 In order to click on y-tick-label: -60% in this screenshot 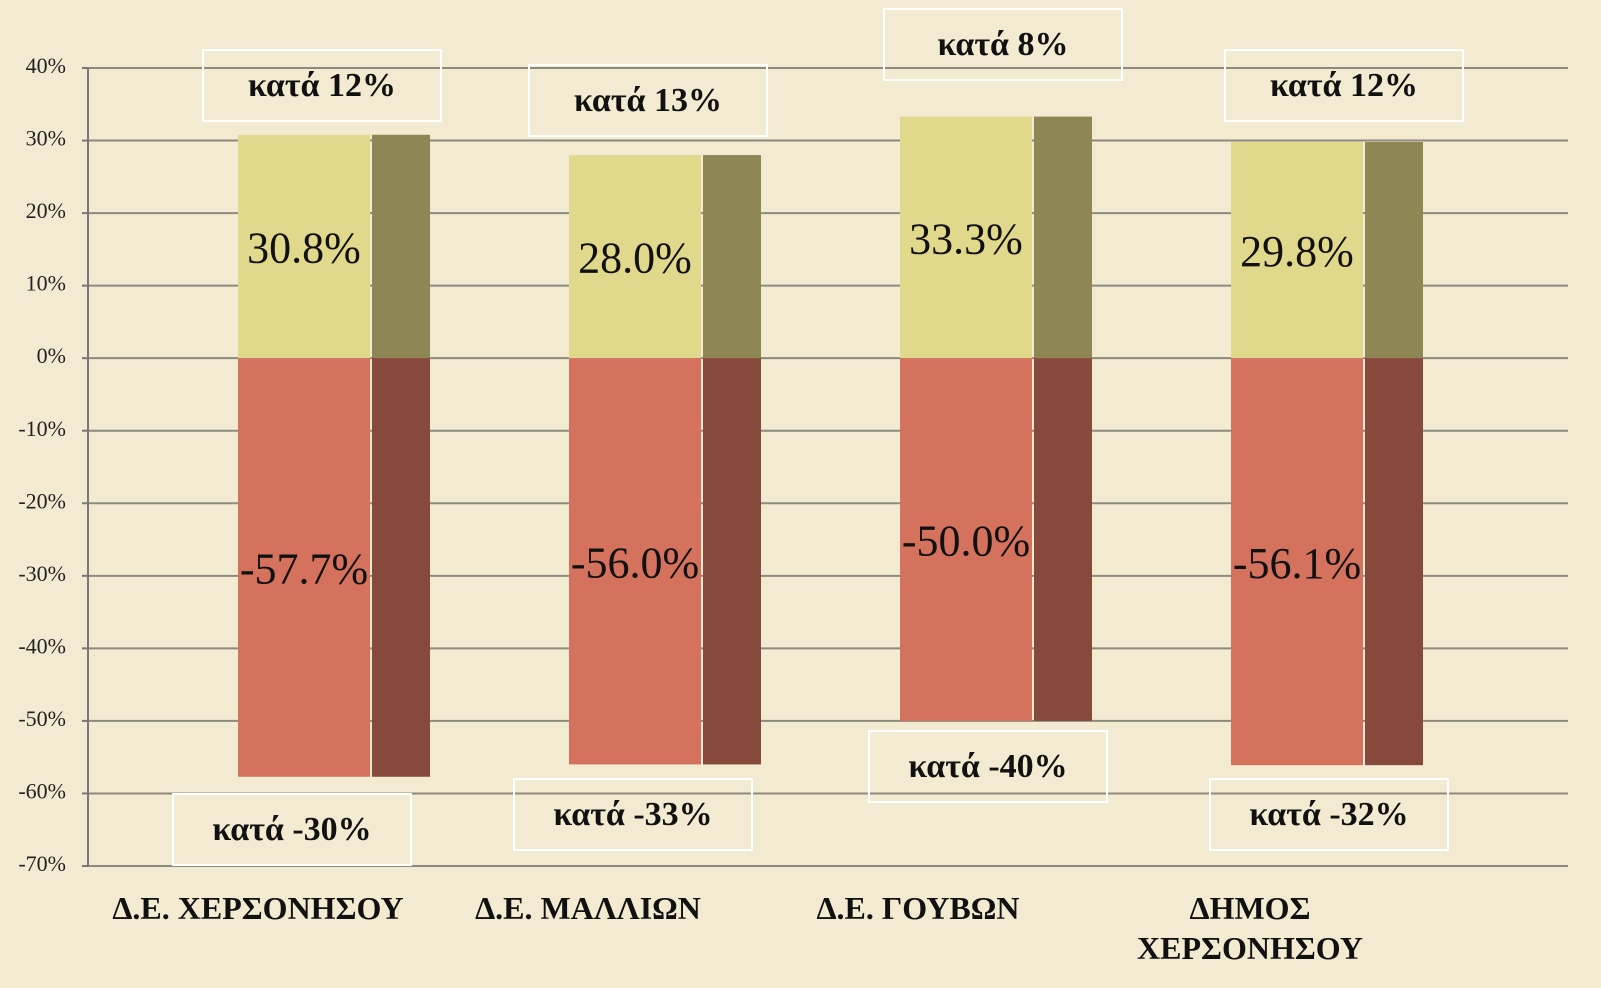, I will do `click(42, 791)`.